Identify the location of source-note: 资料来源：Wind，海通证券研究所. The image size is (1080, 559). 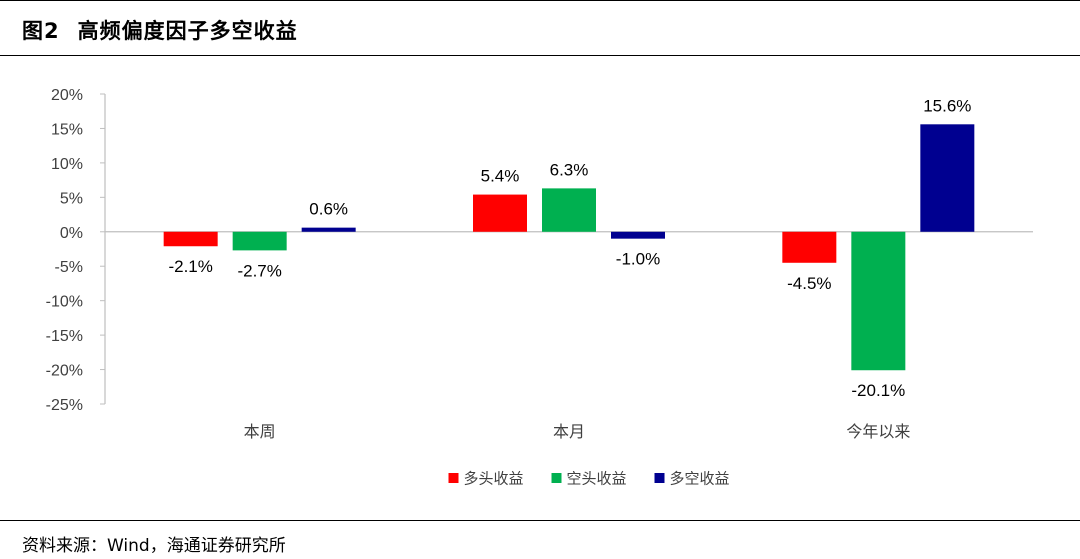
(154, 546).